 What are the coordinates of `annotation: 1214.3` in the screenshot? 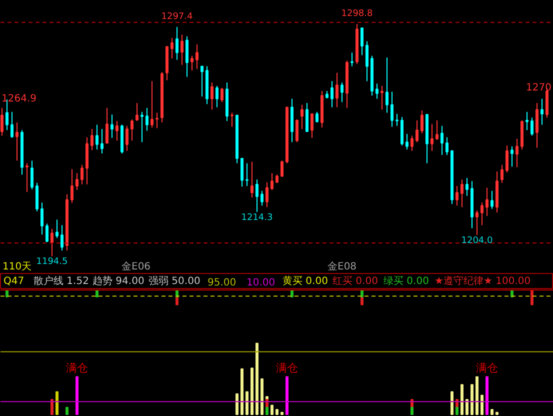 It's located at (257, 218).